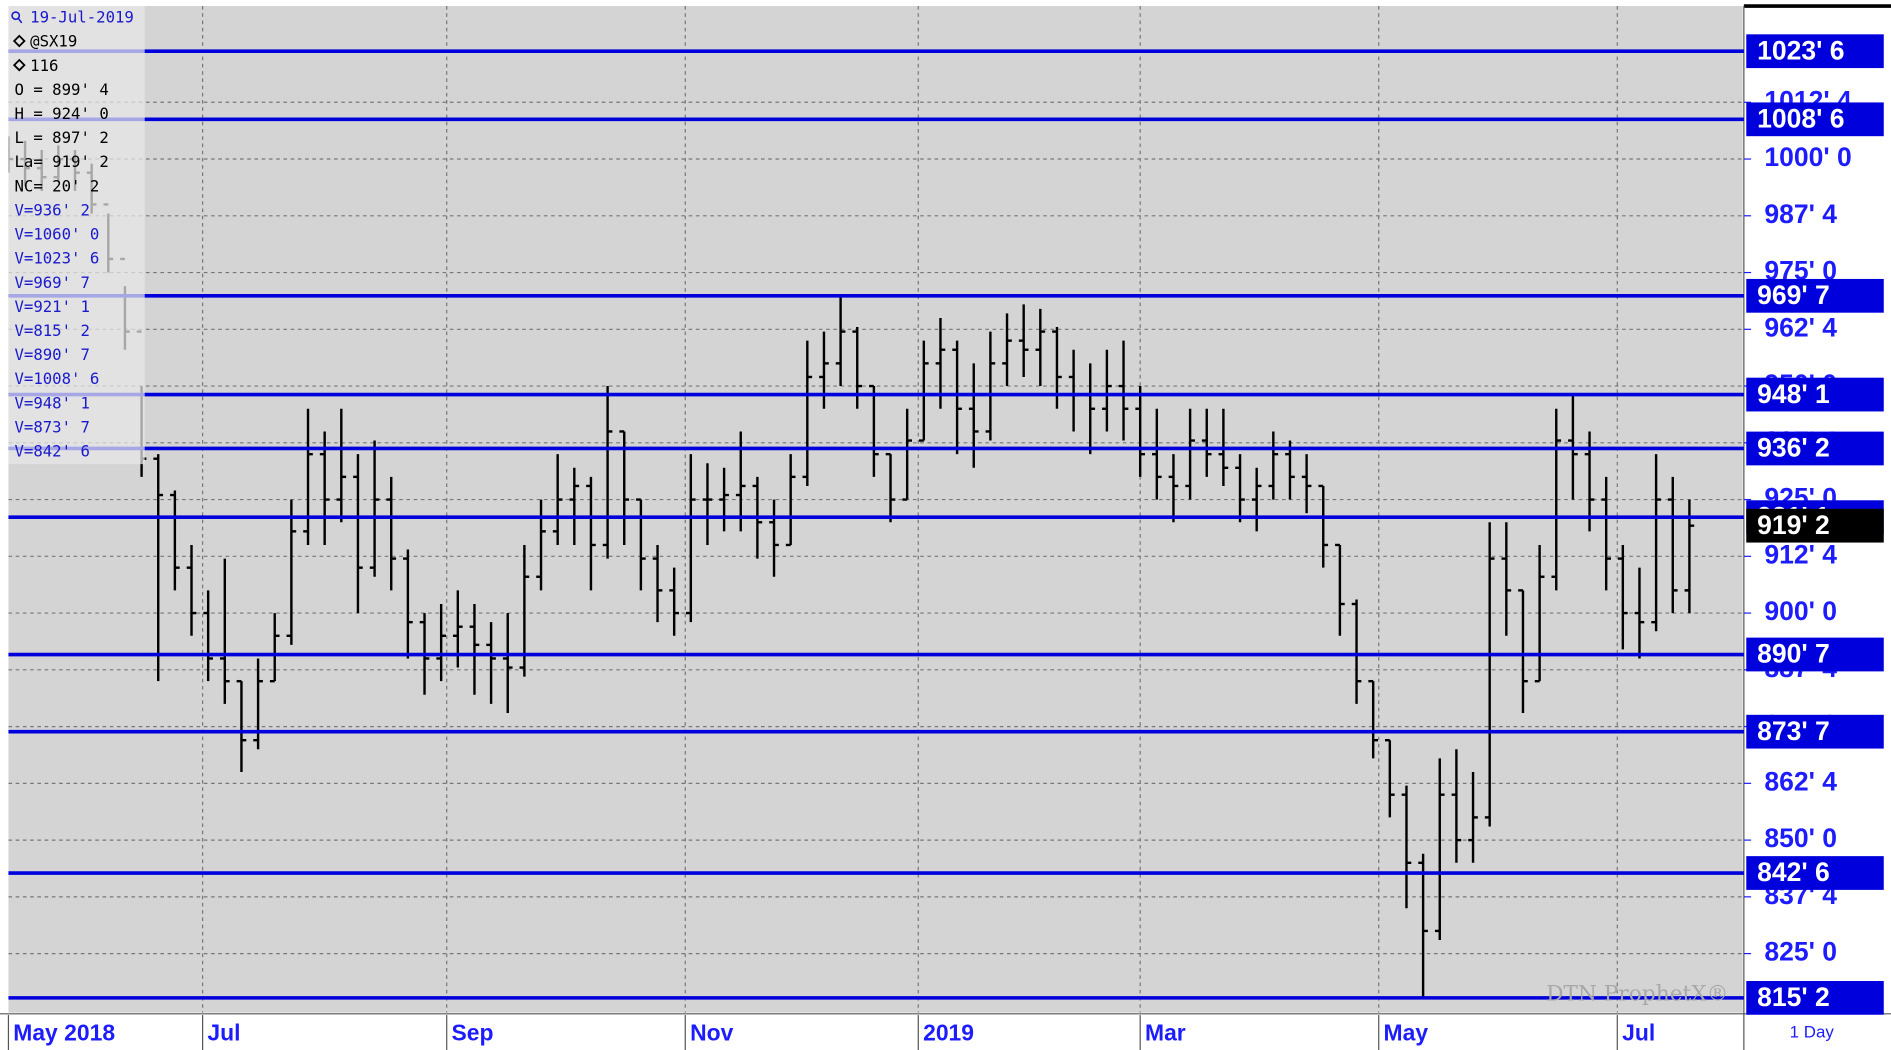 The width and height of the screenshot is (1891, 1050). What do you see at coordinates (1793, 731) in the screenshot?
I see `level-label: 873' 7` at bounding box center [1793, 731].